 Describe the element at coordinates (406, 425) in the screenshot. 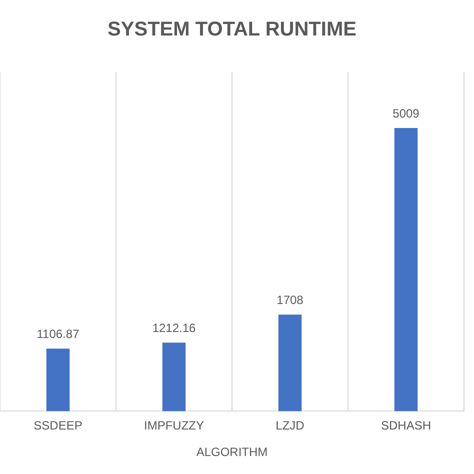

I see `x-tick-label: SDHASH` at that location.